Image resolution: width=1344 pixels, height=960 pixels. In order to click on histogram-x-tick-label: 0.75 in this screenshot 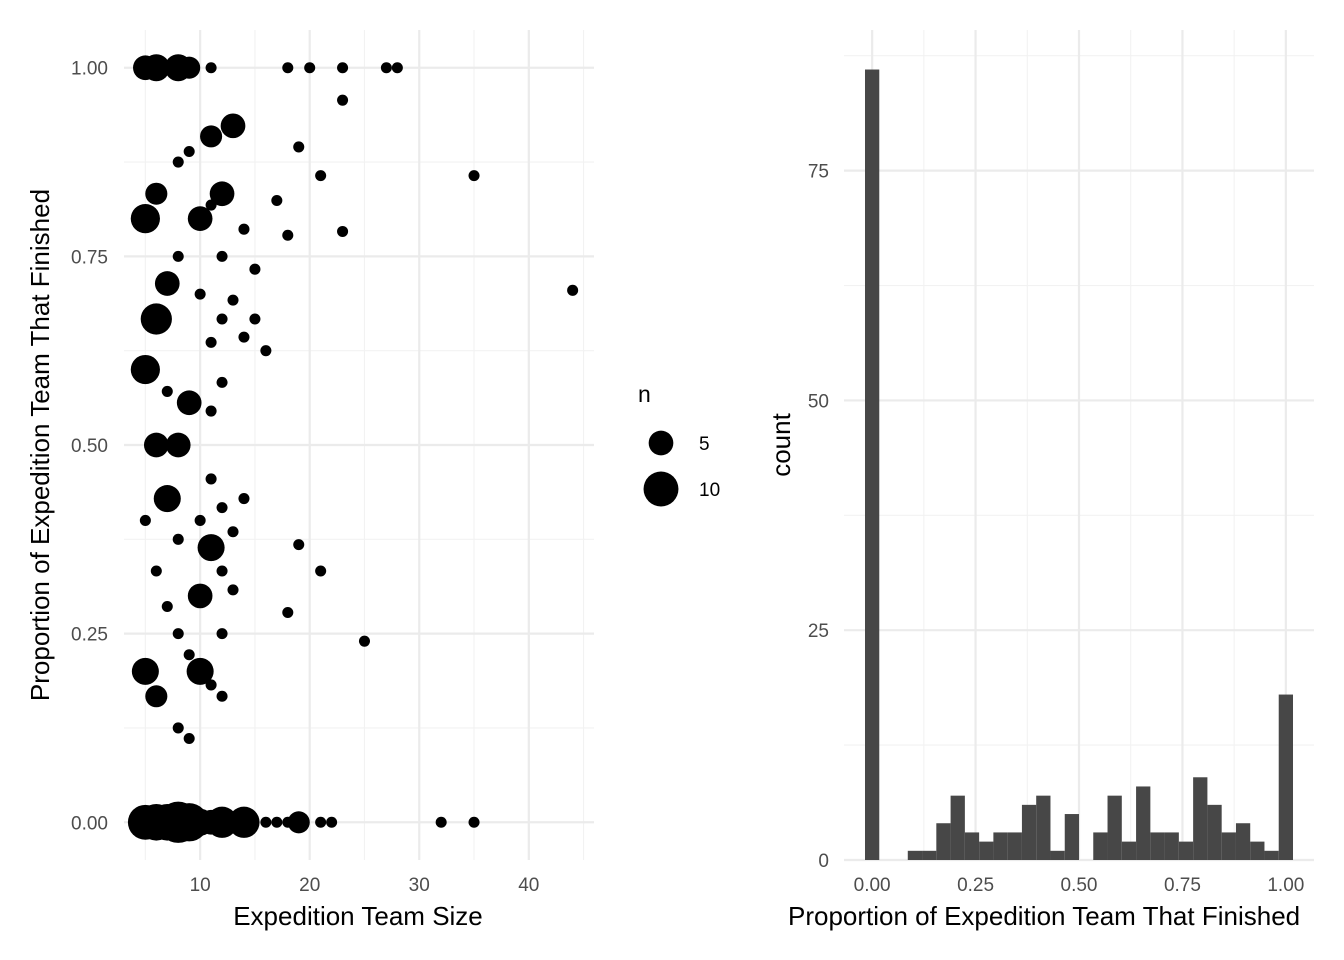, I will do `click(1182, 885)`.